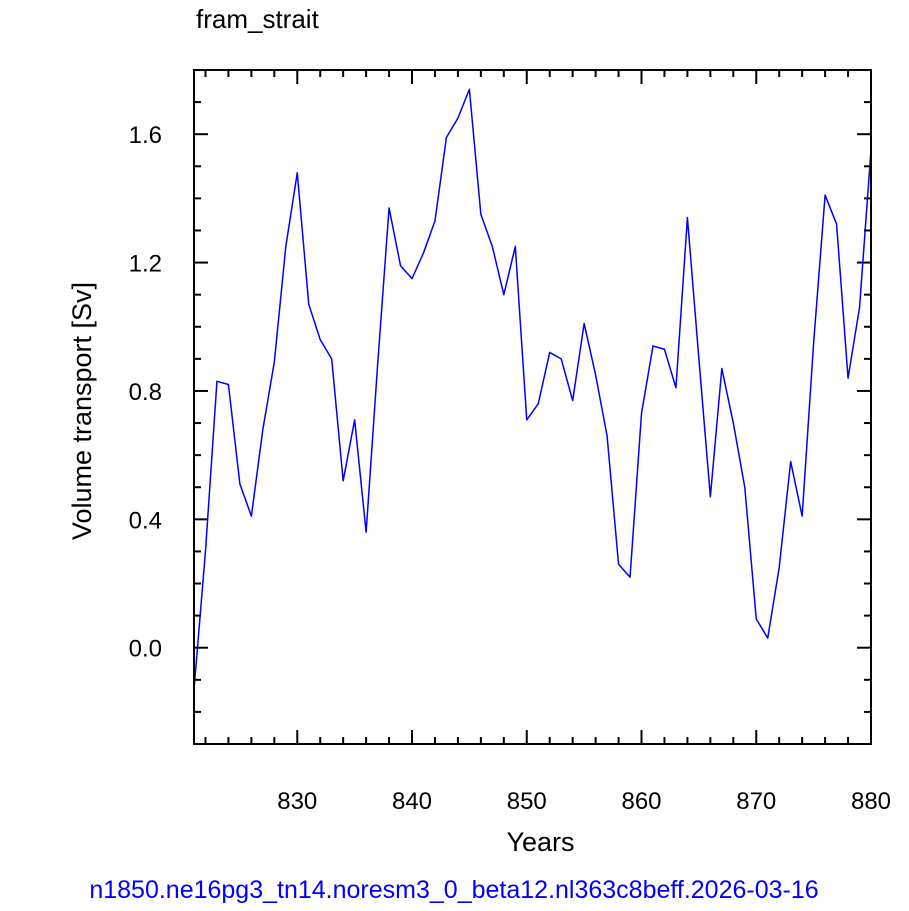 This screenshot has width=909, height=911. I want to click on x-tick-label: 880, so click(871, 801).